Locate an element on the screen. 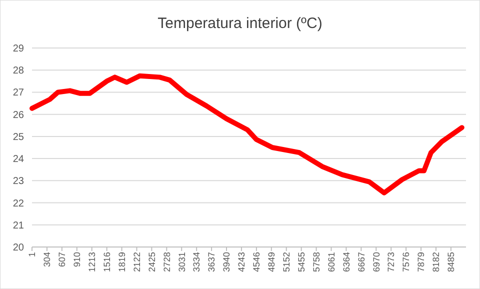 Image resolution: width=480 pixels, height=289 pixels. x-tick-label: 4546 is located at coordinates (257, 262).